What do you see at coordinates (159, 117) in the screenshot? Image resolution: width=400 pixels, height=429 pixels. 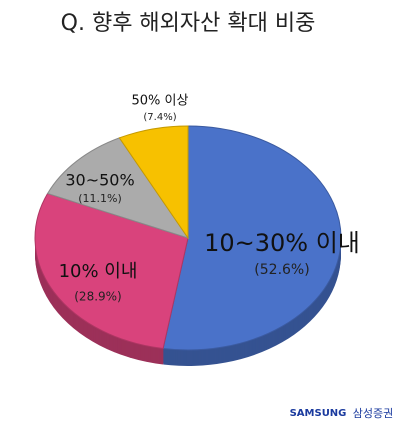 I see `value-label: (7.4%)` at bounding box center [159, 117].